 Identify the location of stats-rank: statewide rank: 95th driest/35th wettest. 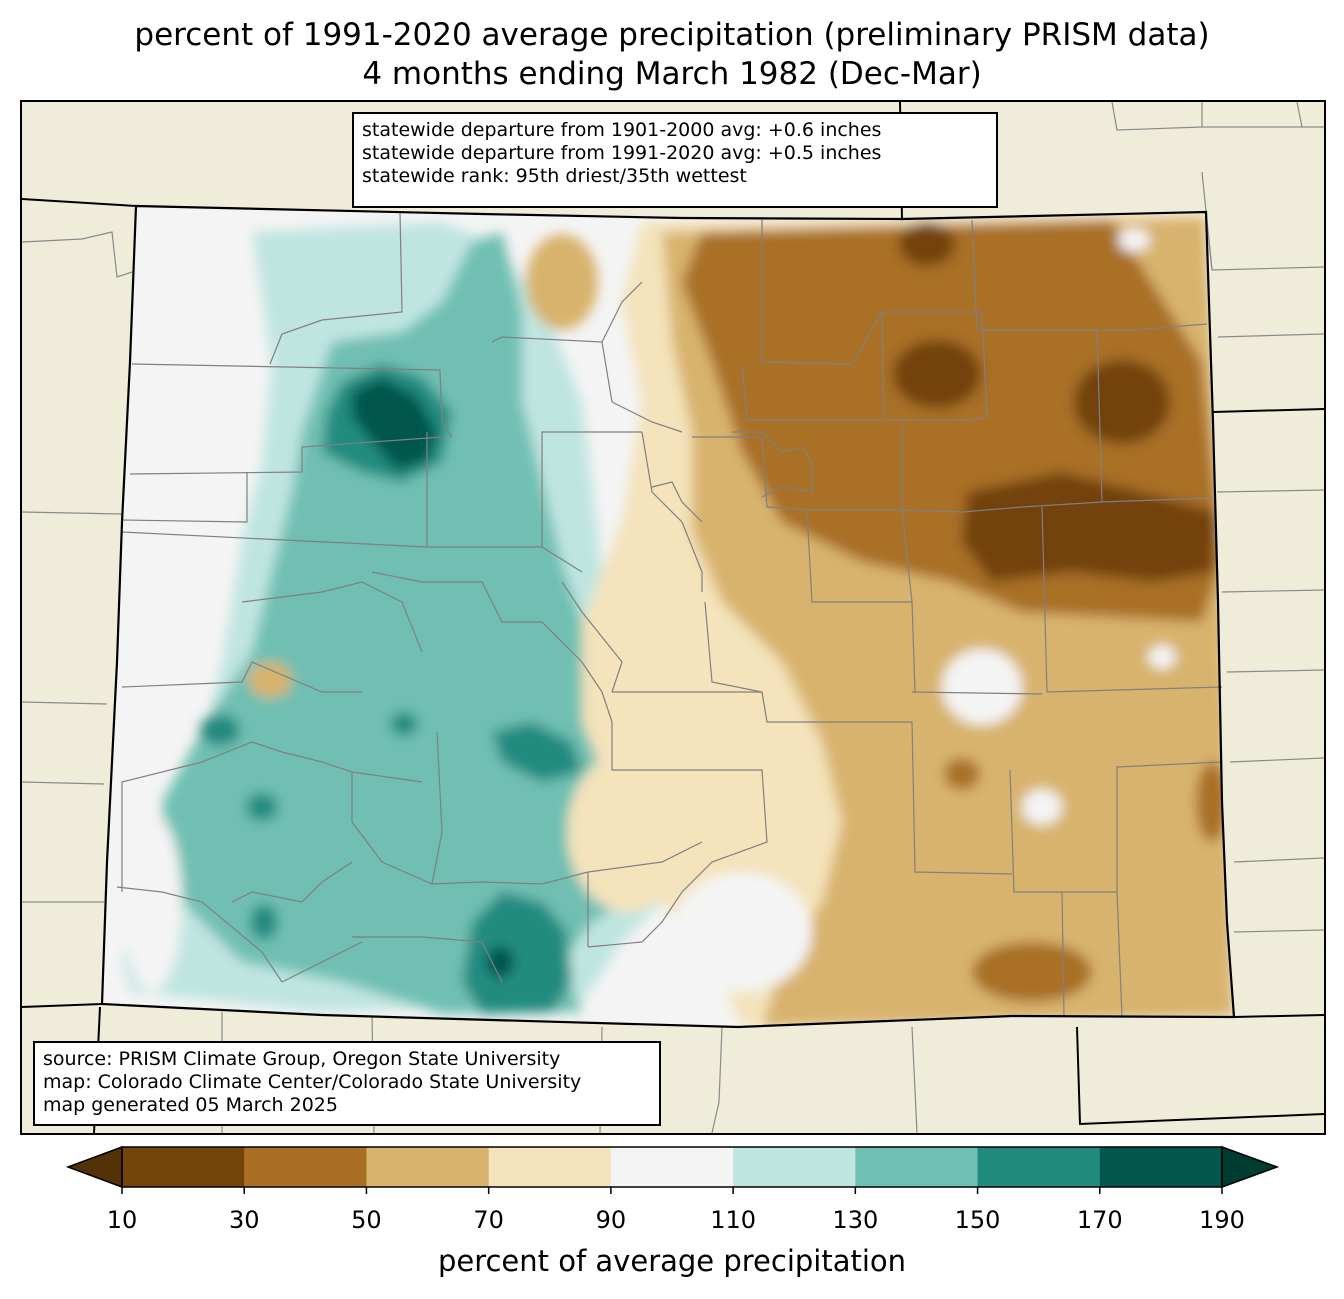
(554, 176).